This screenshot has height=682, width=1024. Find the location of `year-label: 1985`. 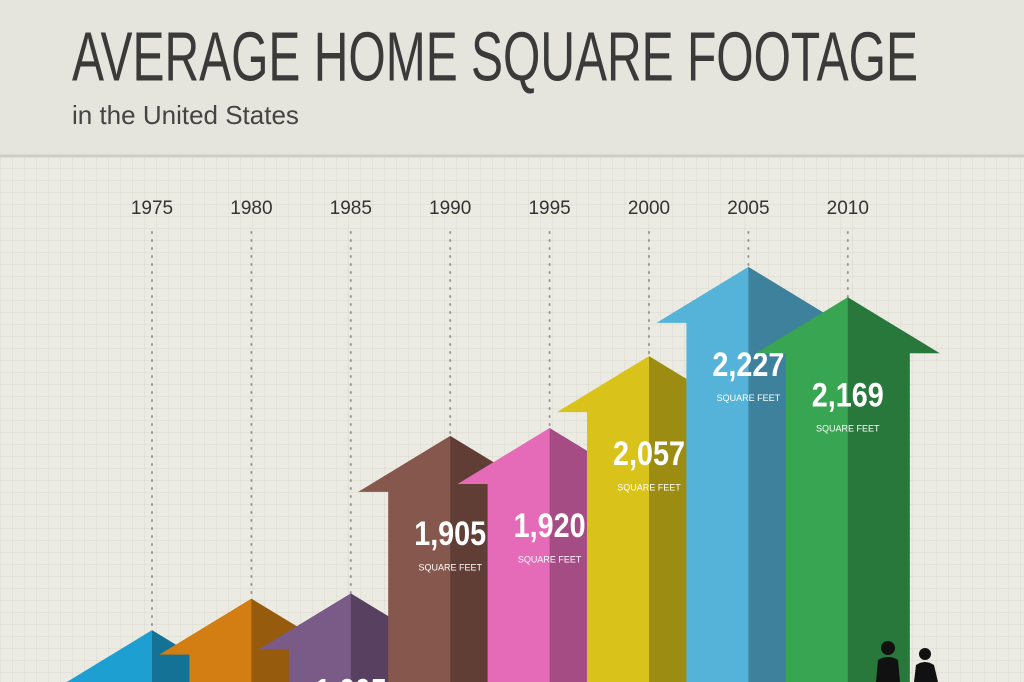

year-label: 1985 is located at coordinates (351, 208).